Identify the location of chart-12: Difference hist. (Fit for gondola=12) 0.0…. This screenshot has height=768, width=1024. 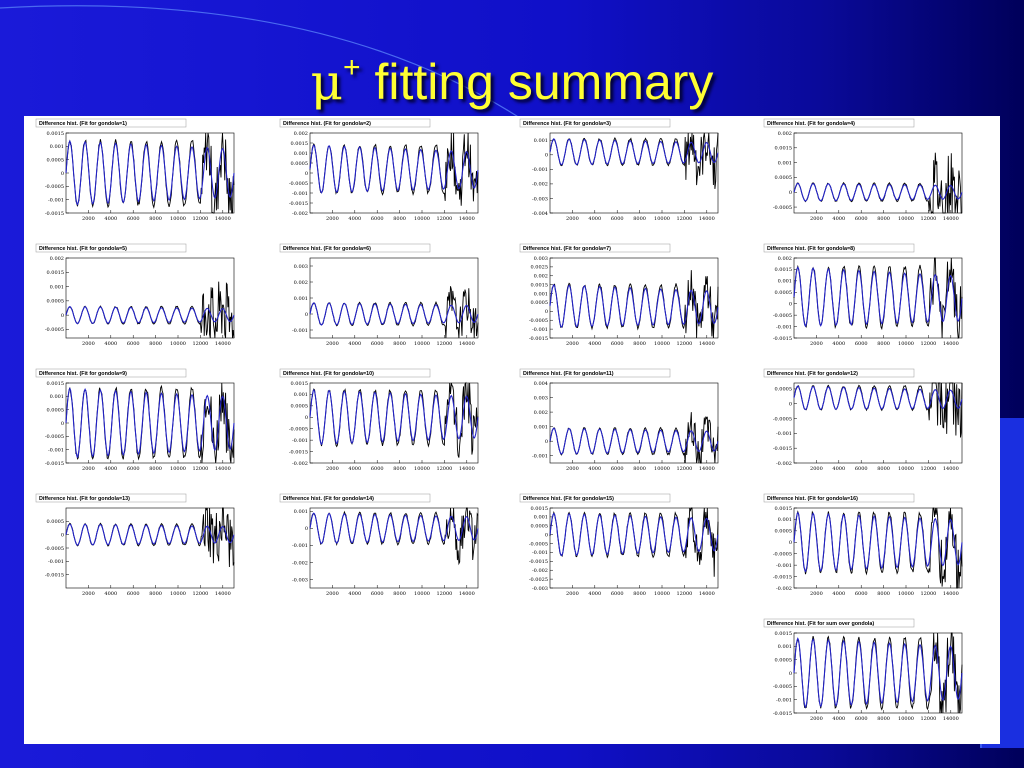
(863, 420).